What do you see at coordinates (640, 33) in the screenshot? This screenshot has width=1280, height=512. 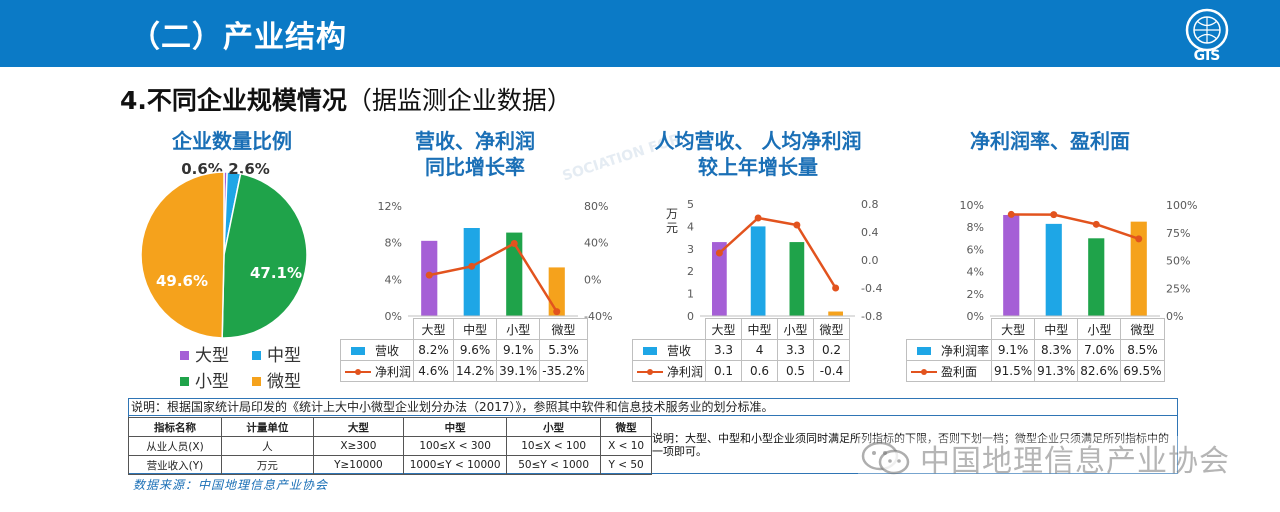 I see `header-bar` at bounding box center [640, 33].